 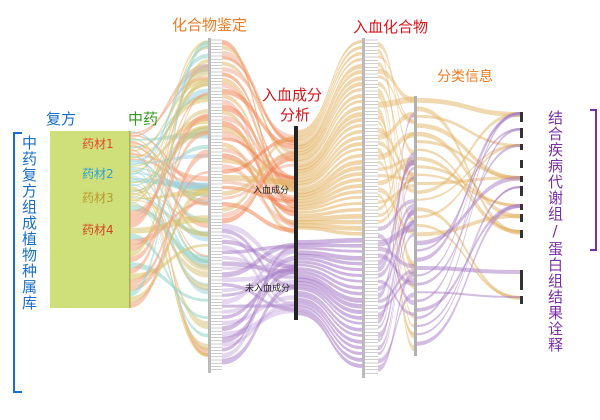 I want to click on node-label-not-absorbed: 未入血成分, so click(x=268, y=289).